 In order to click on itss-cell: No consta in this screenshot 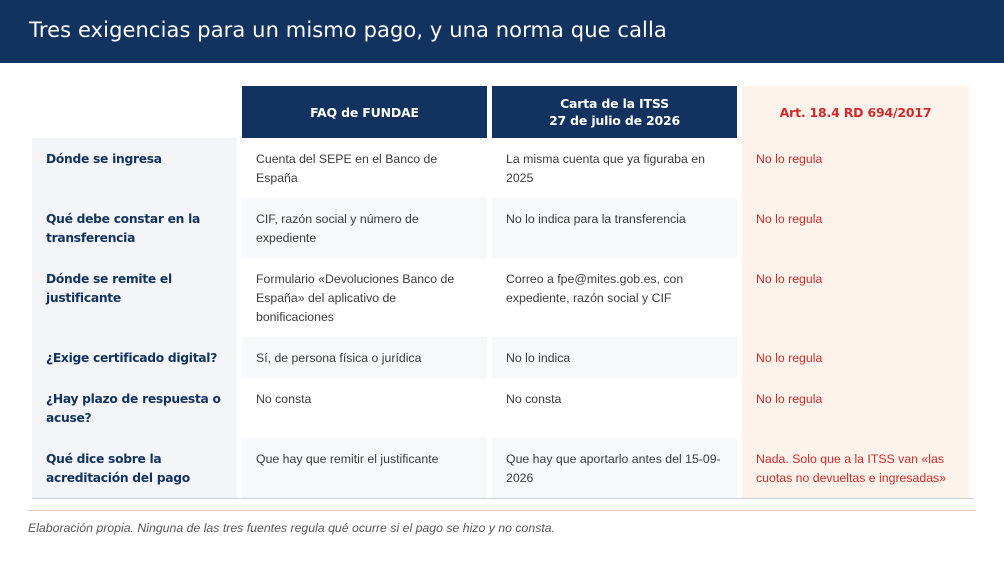, I will do `click(614, 408)`.